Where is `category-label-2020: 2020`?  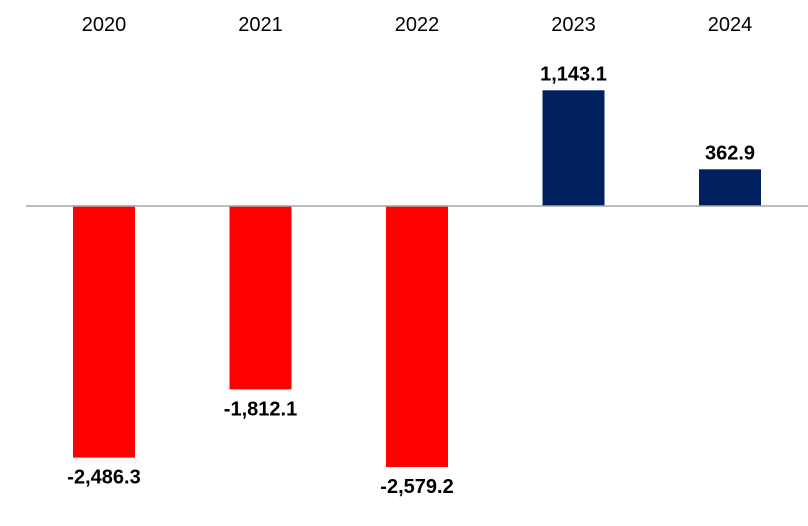
category-label-2020: 2020 is located at coordinates (104, 25).